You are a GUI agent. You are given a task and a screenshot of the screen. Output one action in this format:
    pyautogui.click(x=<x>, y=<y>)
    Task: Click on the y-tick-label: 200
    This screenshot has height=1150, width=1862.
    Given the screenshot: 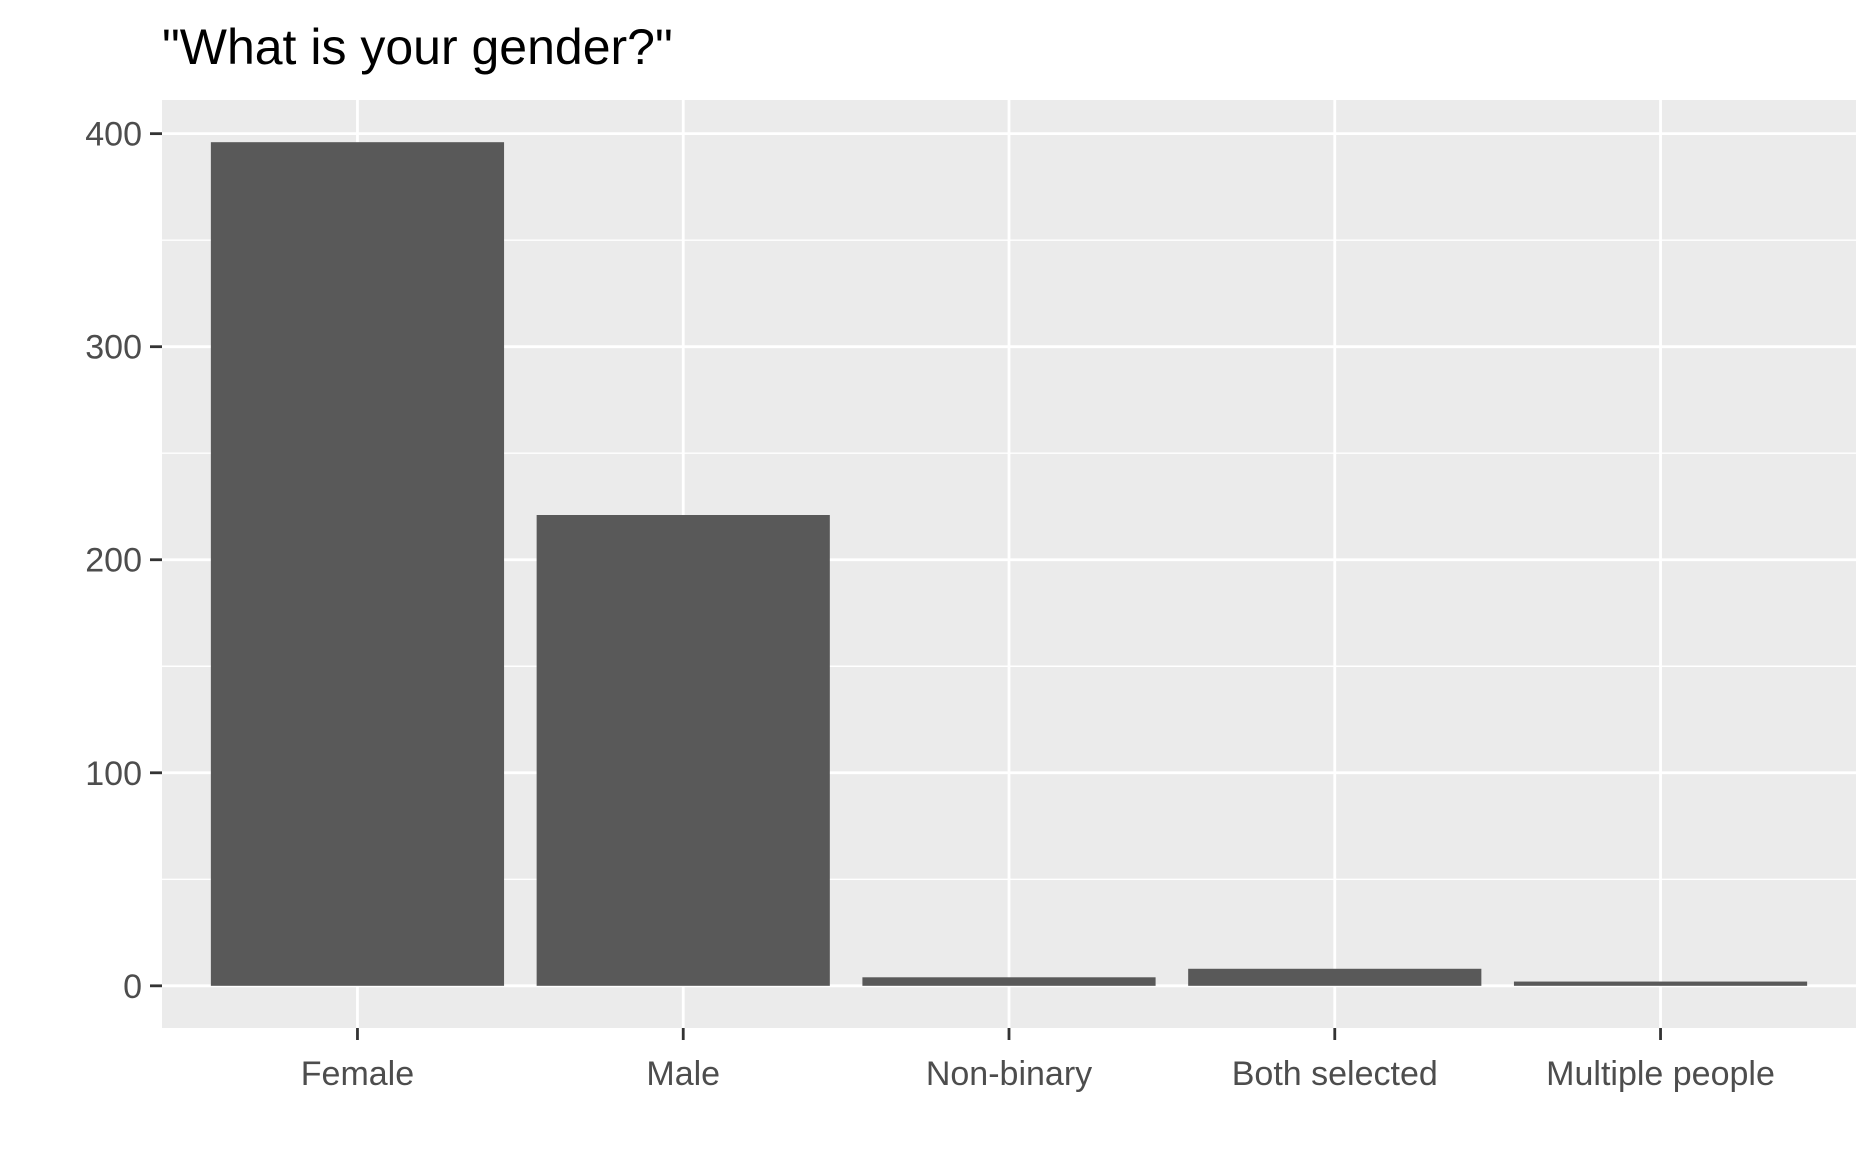 What is the action you would take?
    pyautogui.click(x=113, y=561)
    